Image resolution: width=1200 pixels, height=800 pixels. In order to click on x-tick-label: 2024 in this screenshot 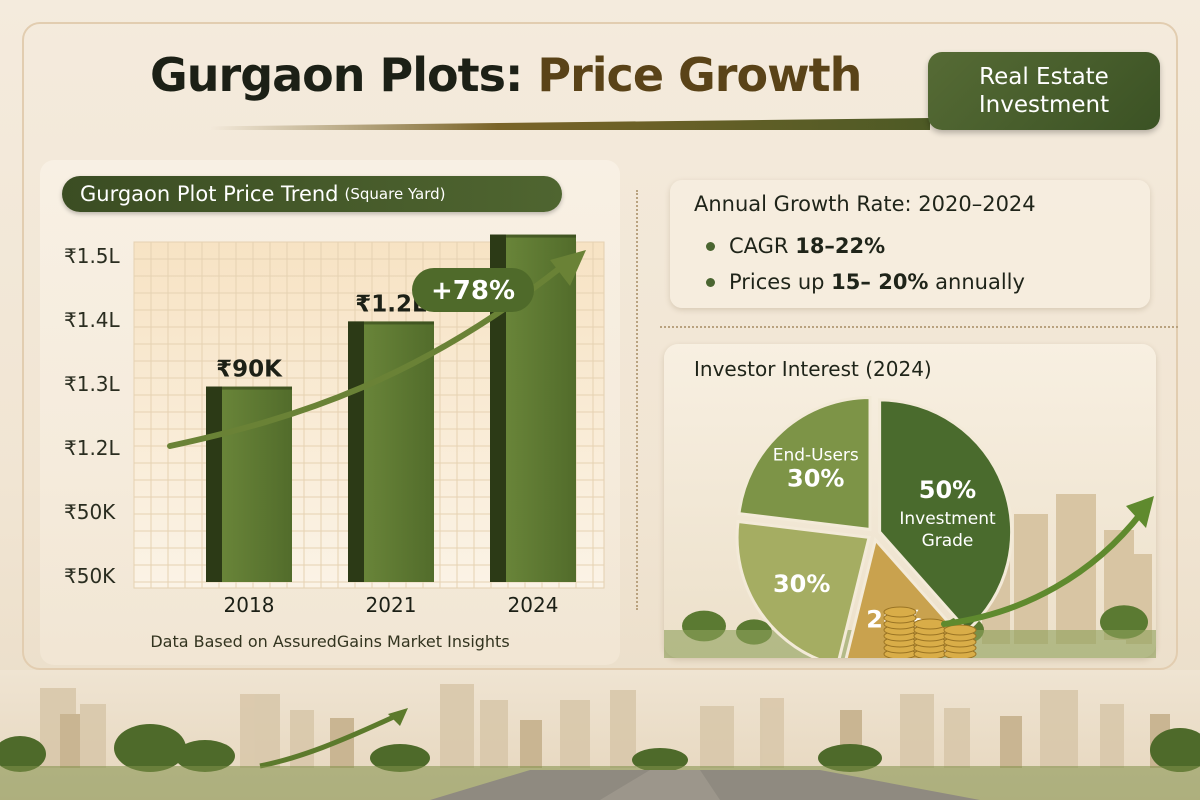, I will do `click(533, 605)`.